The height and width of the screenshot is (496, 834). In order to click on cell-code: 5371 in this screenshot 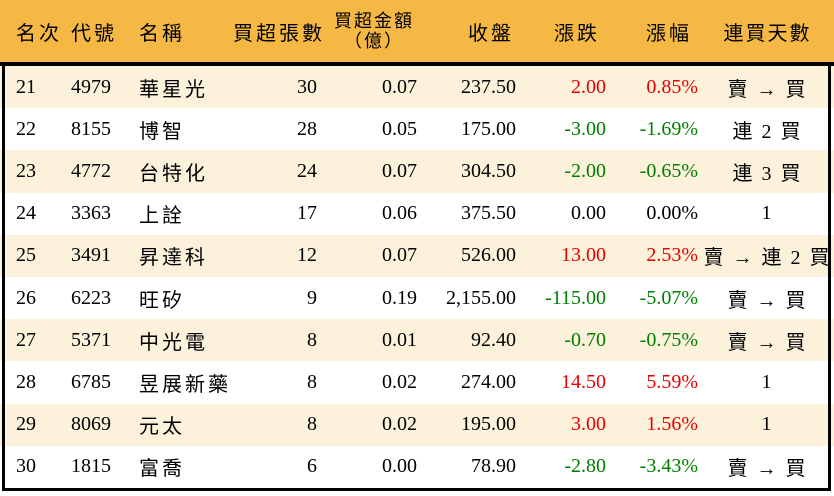, I will do `click(91, 339)`.